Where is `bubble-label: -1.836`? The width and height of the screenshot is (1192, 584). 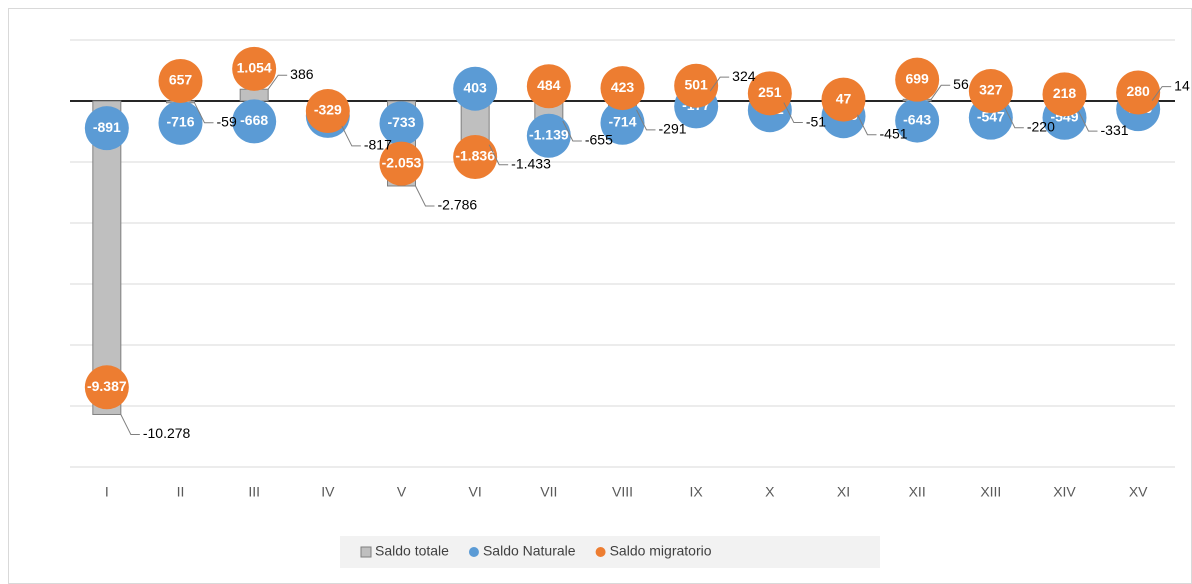 bubble-label: -1.836 is located at coordinates (475, 156).